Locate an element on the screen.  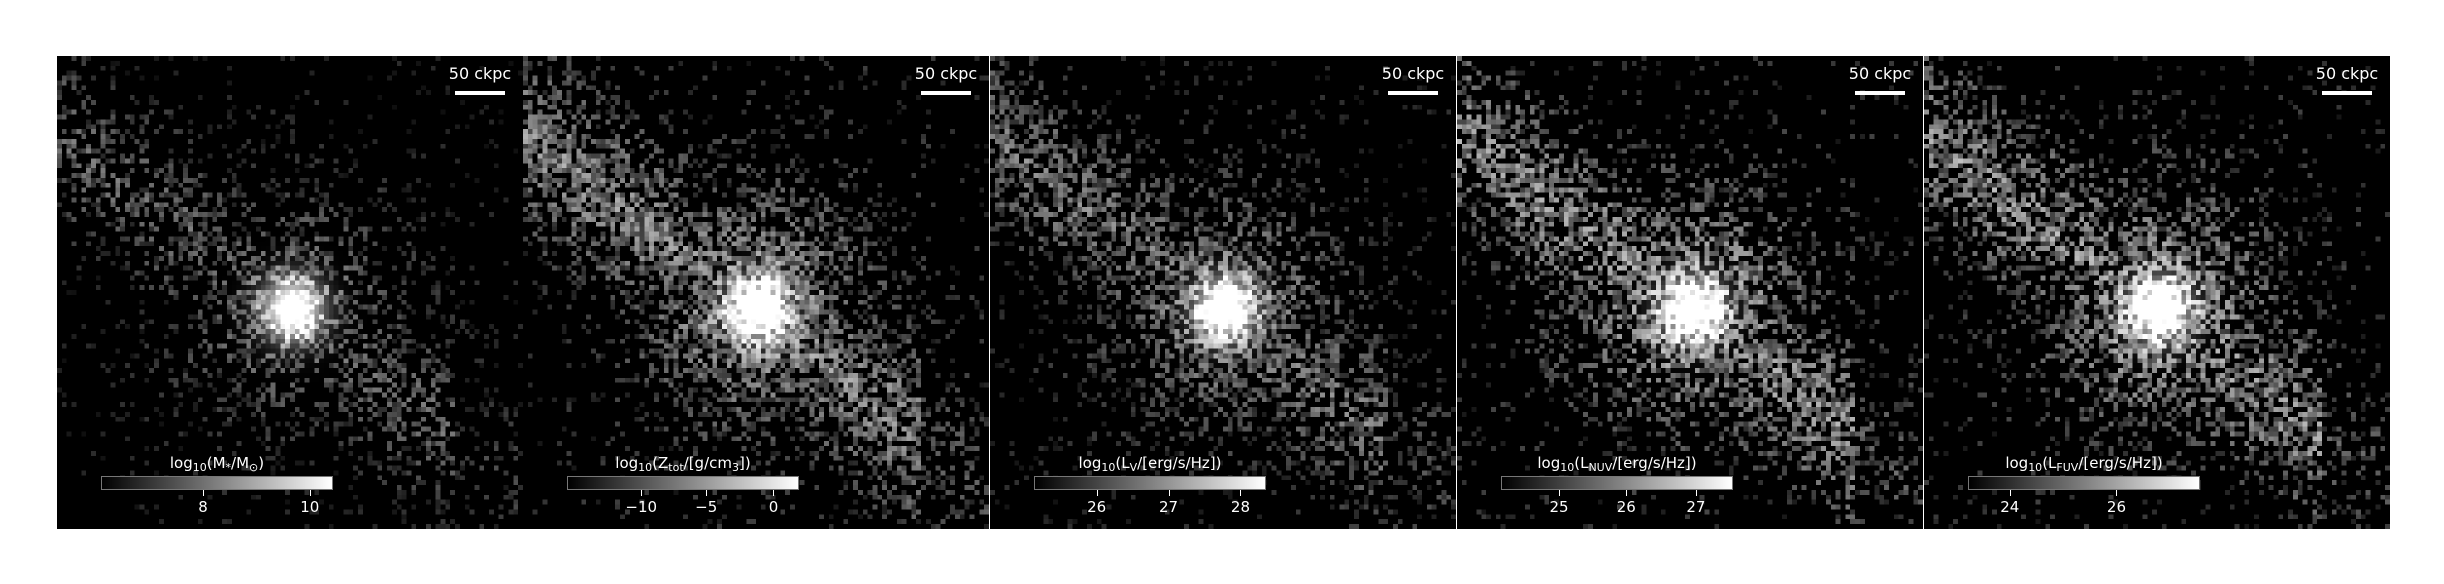
colorbar-tick-label: 25 is located at coordinates (1559, 507).